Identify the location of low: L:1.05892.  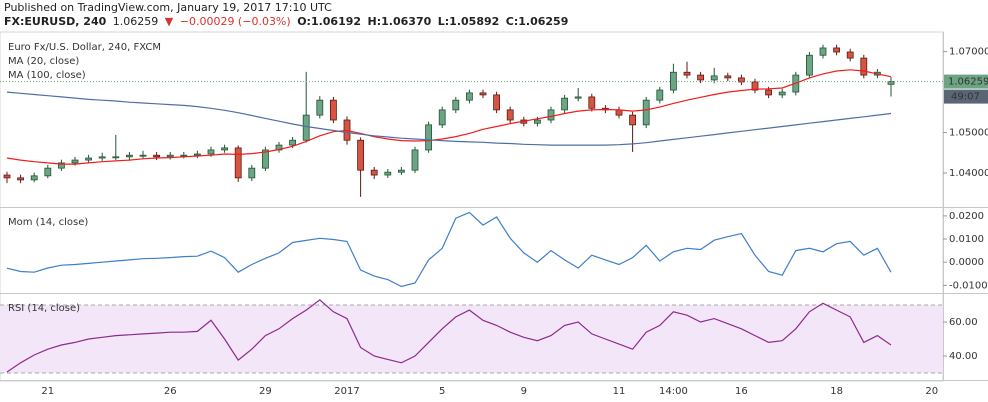
(468, 21).